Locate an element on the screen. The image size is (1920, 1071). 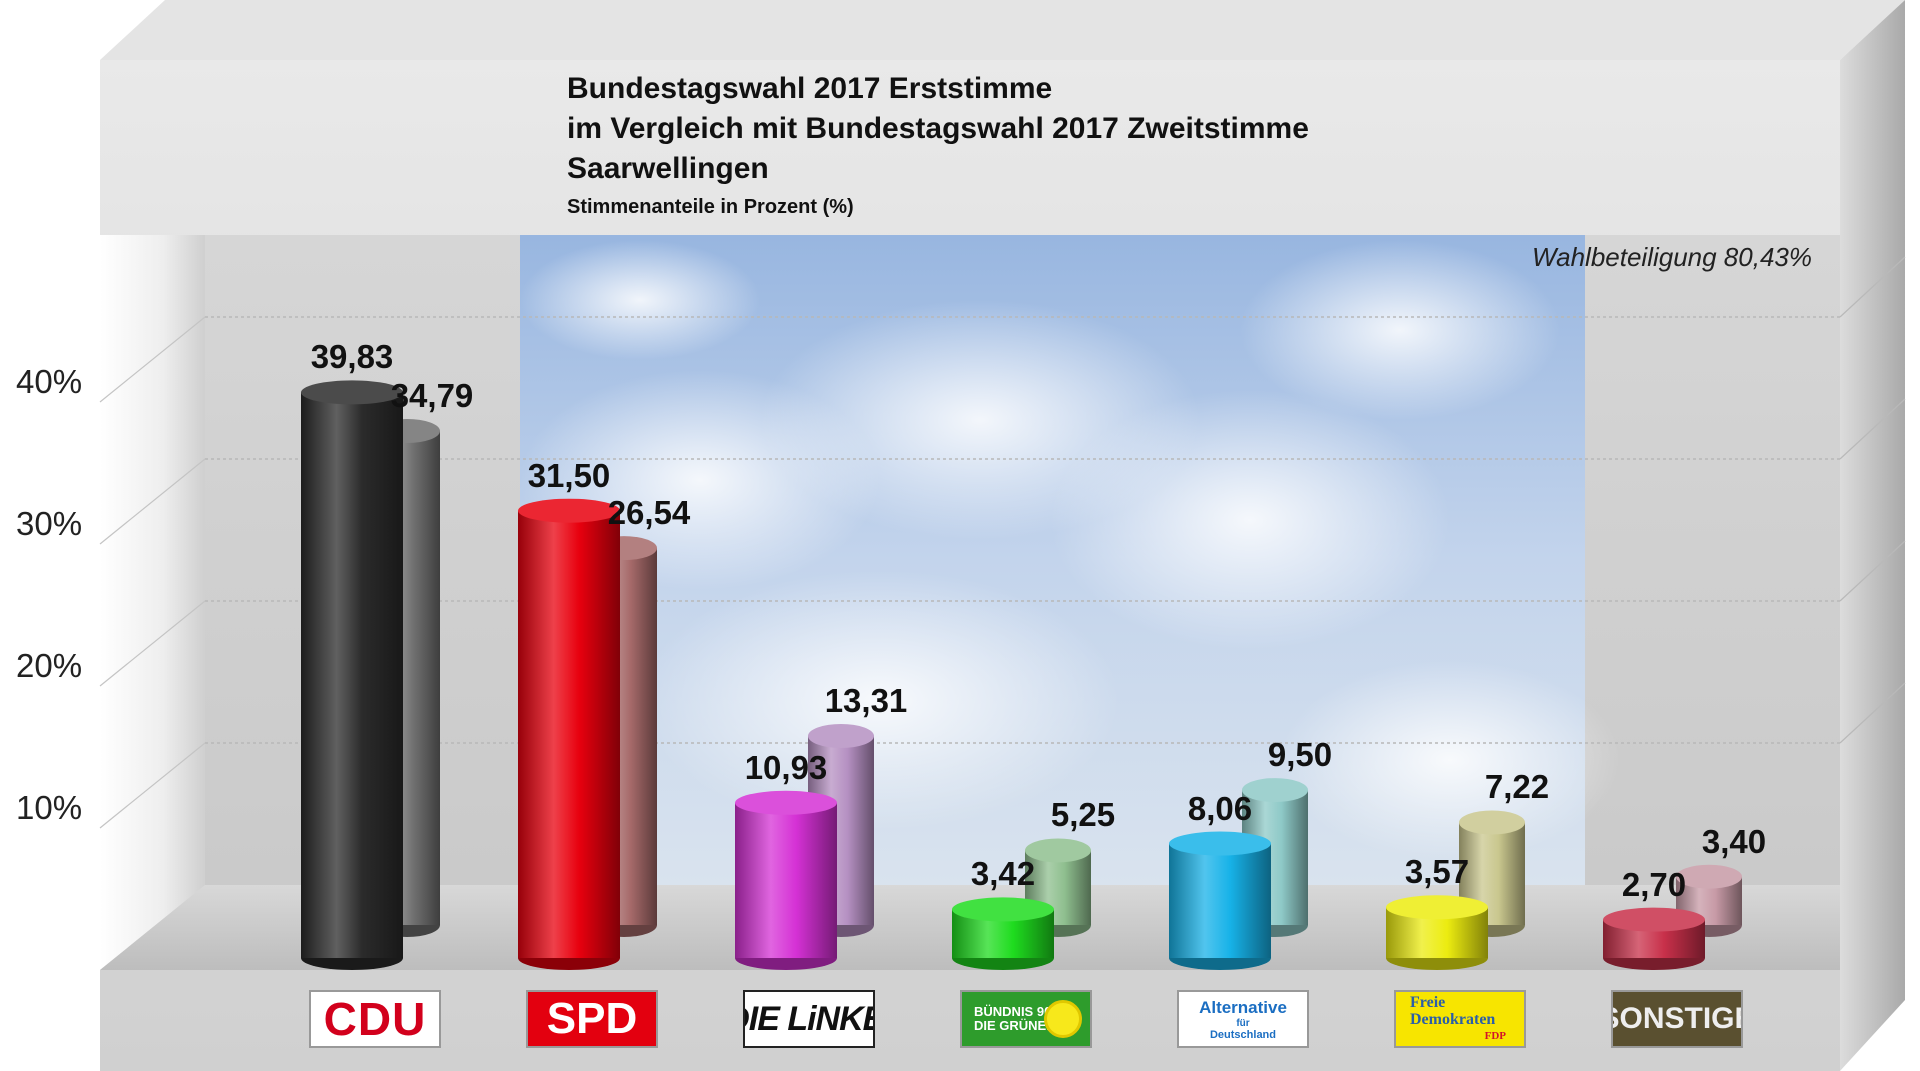
logo-spd-text: SPD is located at coordinates (592, 1018).